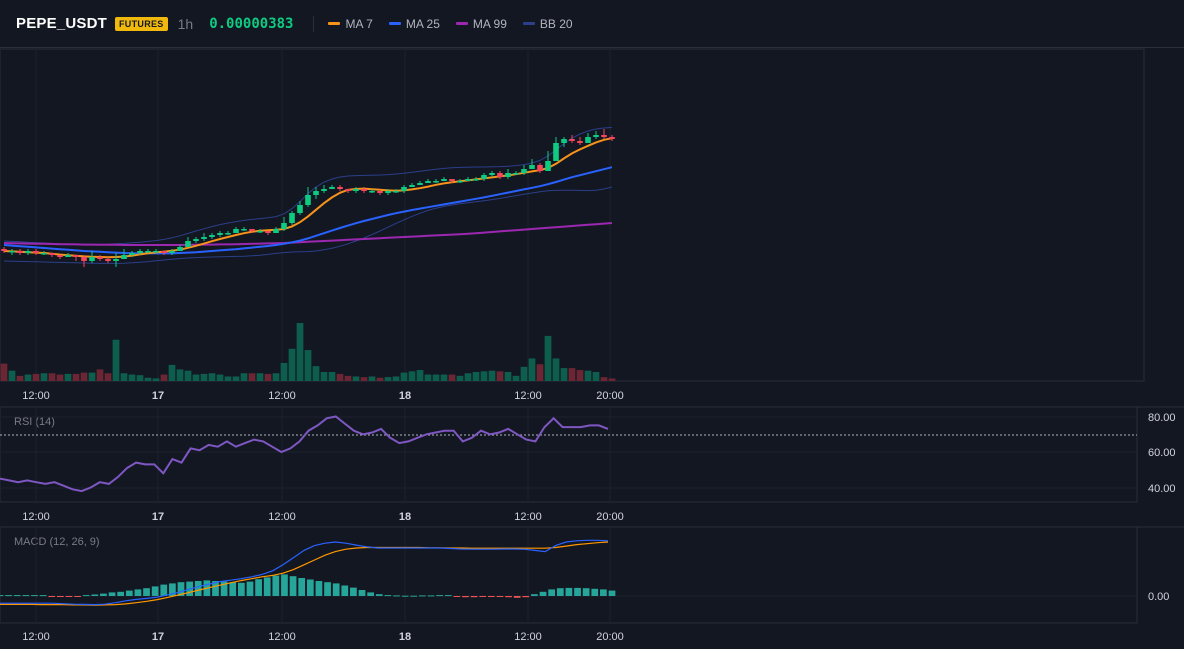 Image resolution: width=1184 pixels, height=649 pixels. What do you see at coordinates (158, 637) in the screenshot?
I see `macd-time-label-1: 17` at bounding box center [158, 637].